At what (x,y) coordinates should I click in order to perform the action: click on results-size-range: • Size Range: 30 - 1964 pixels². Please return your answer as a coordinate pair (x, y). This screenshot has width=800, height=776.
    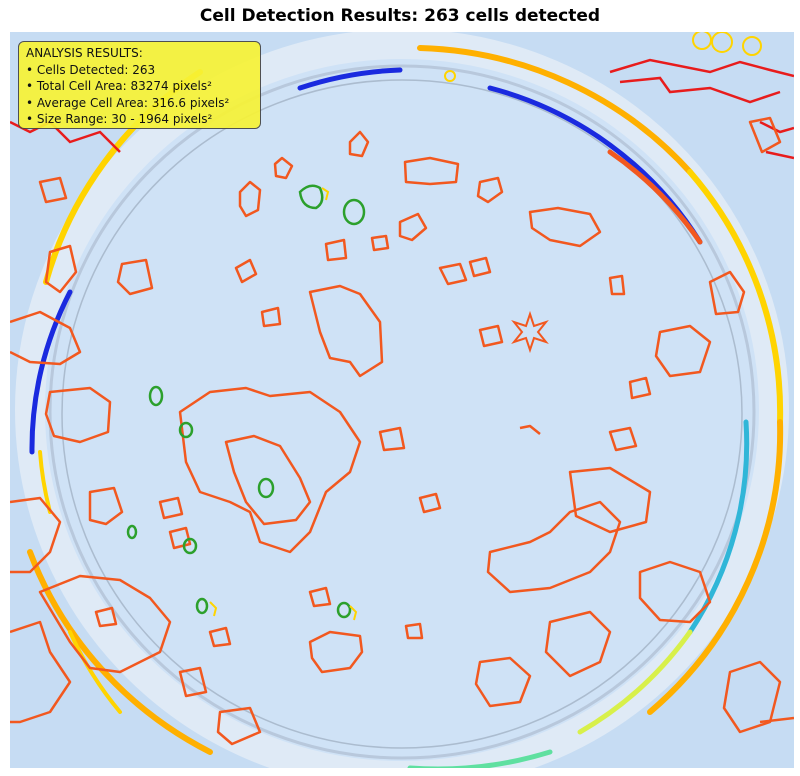
    Looking at the image, I should click on (119, 119).